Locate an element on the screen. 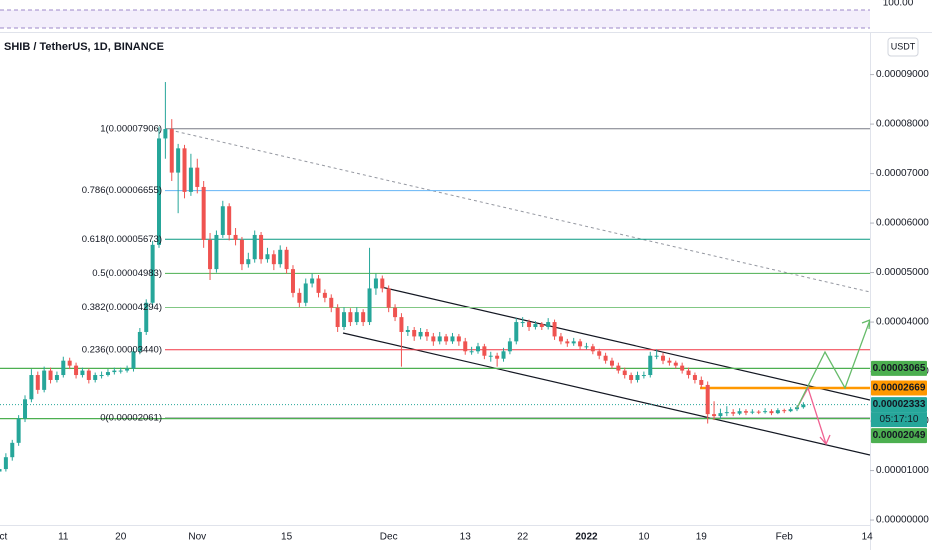  symbol-title: SHIB / TetherUS, 1D, BINANCE is located at coordinates (84, 47).